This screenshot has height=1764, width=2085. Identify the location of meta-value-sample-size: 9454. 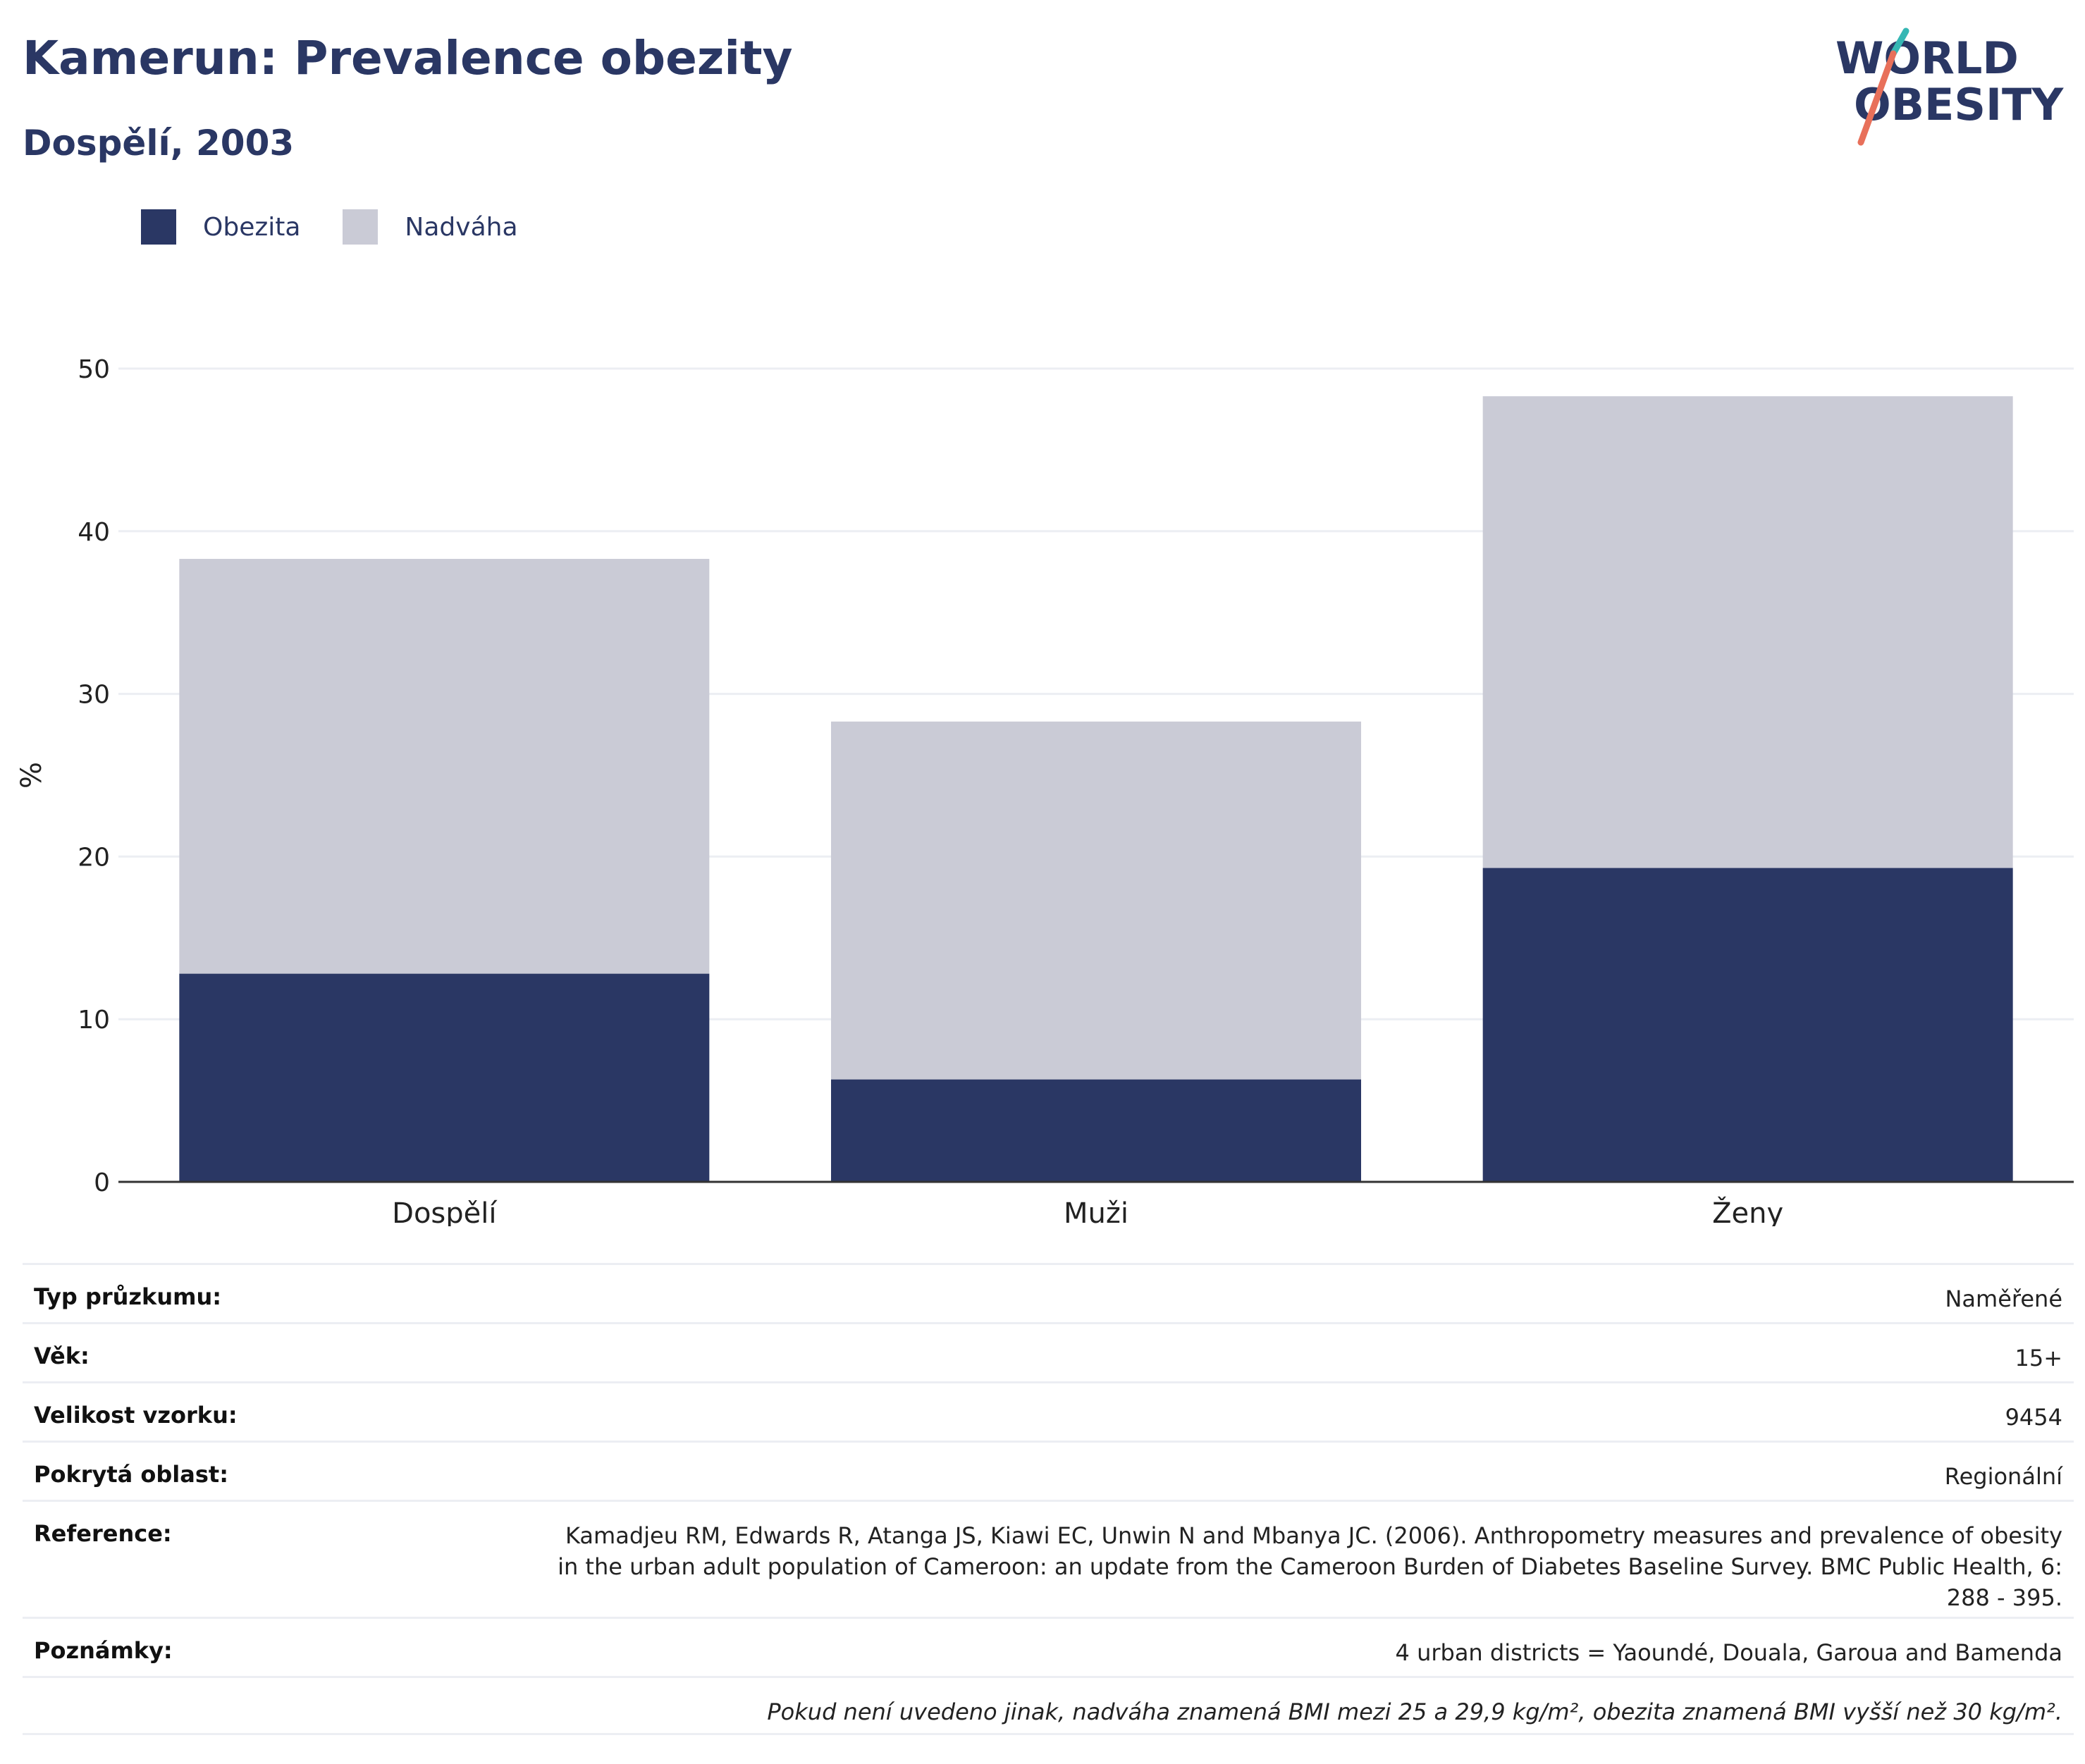
(2033, 1417).